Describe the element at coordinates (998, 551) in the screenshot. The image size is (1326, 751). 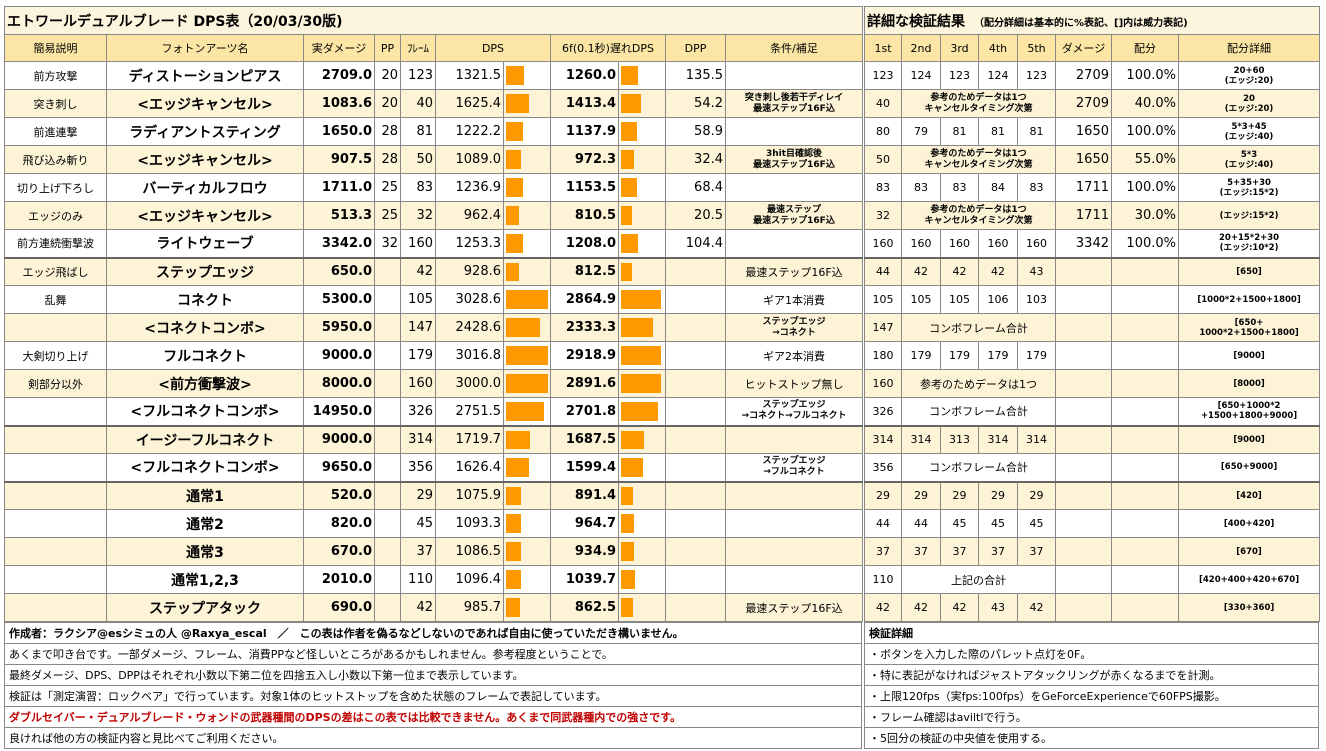
I see `sample-4: 37` at that location.